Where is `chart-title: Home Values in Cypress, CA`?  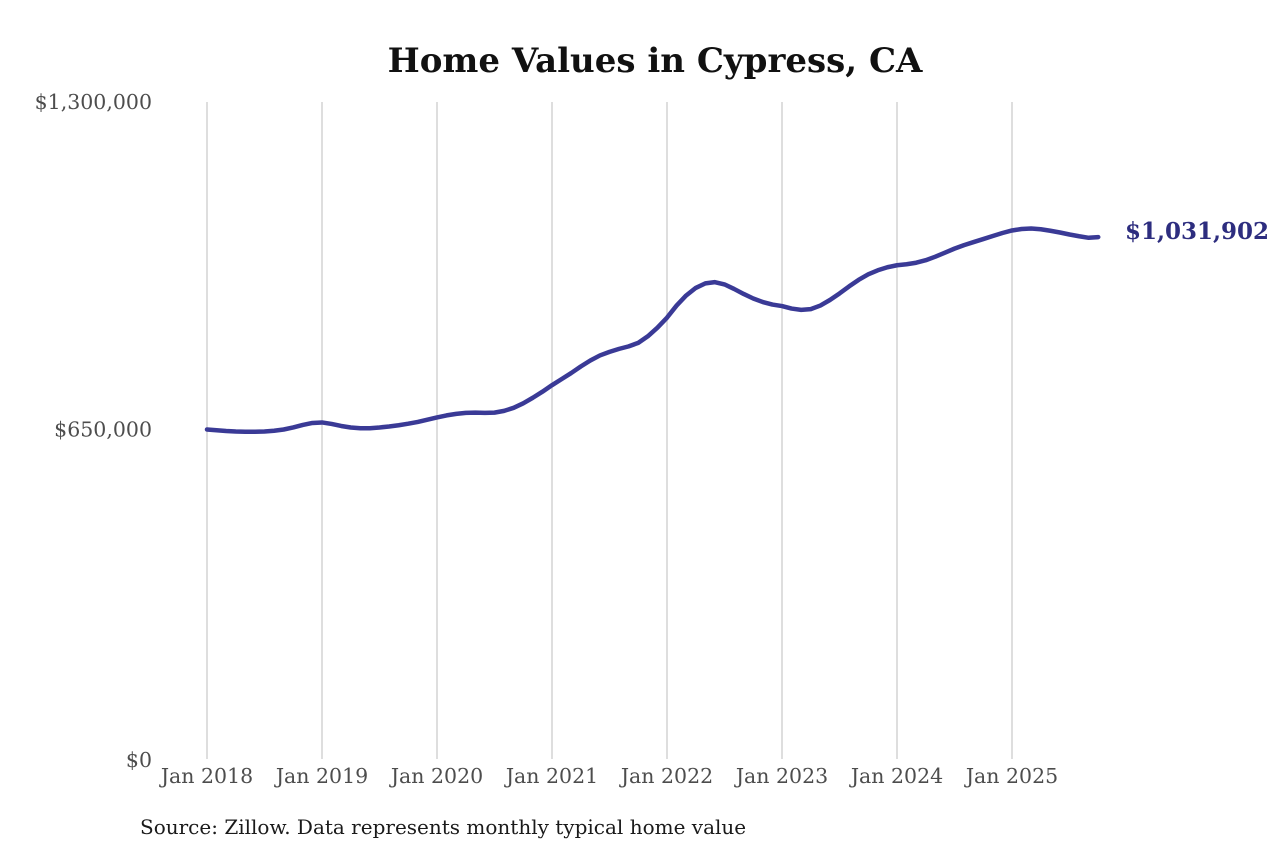
chart-title: Home Values in Cypress, CA is located at coordinates (655, 61).